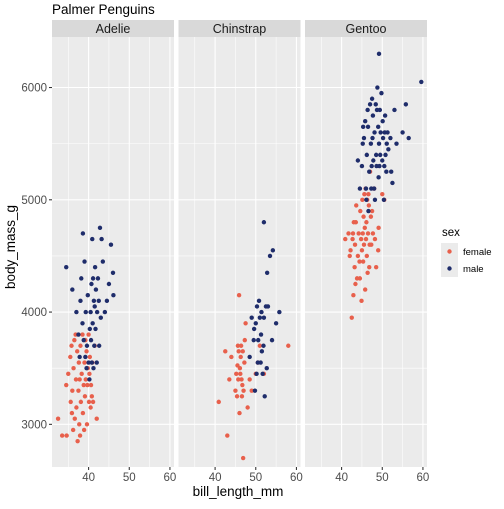 This screenshot has height=509, width=504. What do you see at coordinates (423, 478) in the screenshot?
I see `x-tick-label: 60` at bounding box center [423, 478].